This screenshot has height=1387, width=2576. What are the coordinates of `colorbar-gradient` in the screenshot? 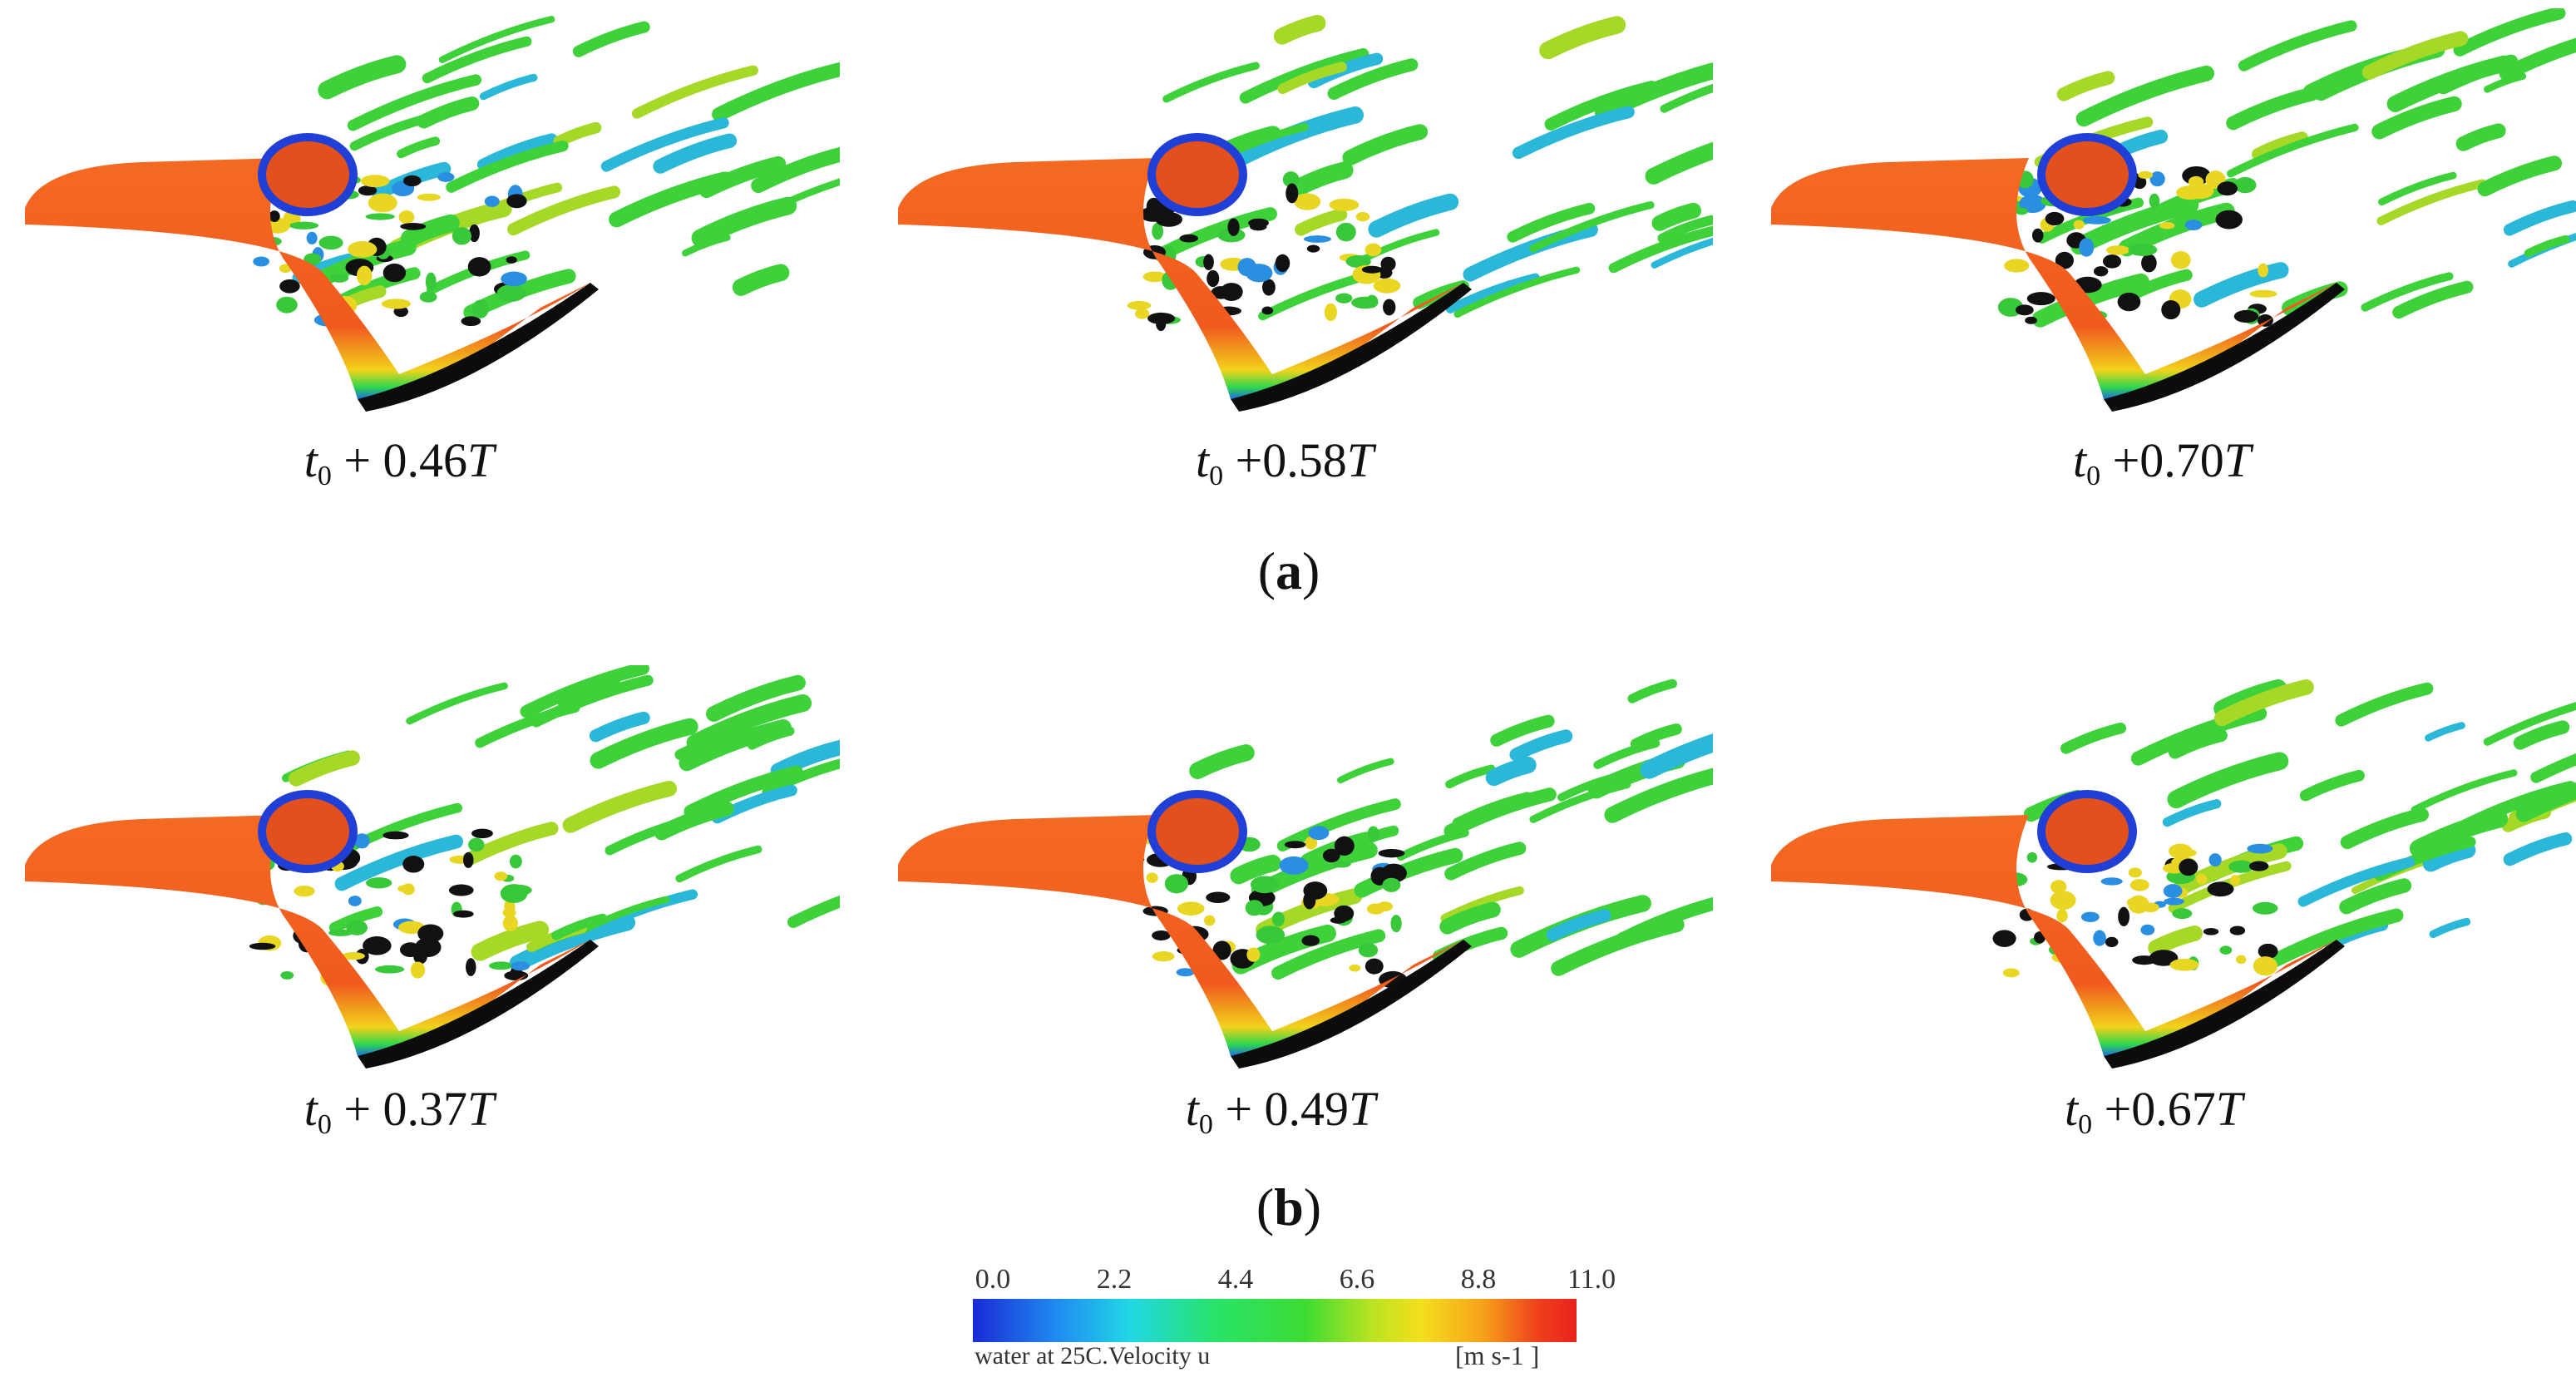 It's located at (1275, 1320).